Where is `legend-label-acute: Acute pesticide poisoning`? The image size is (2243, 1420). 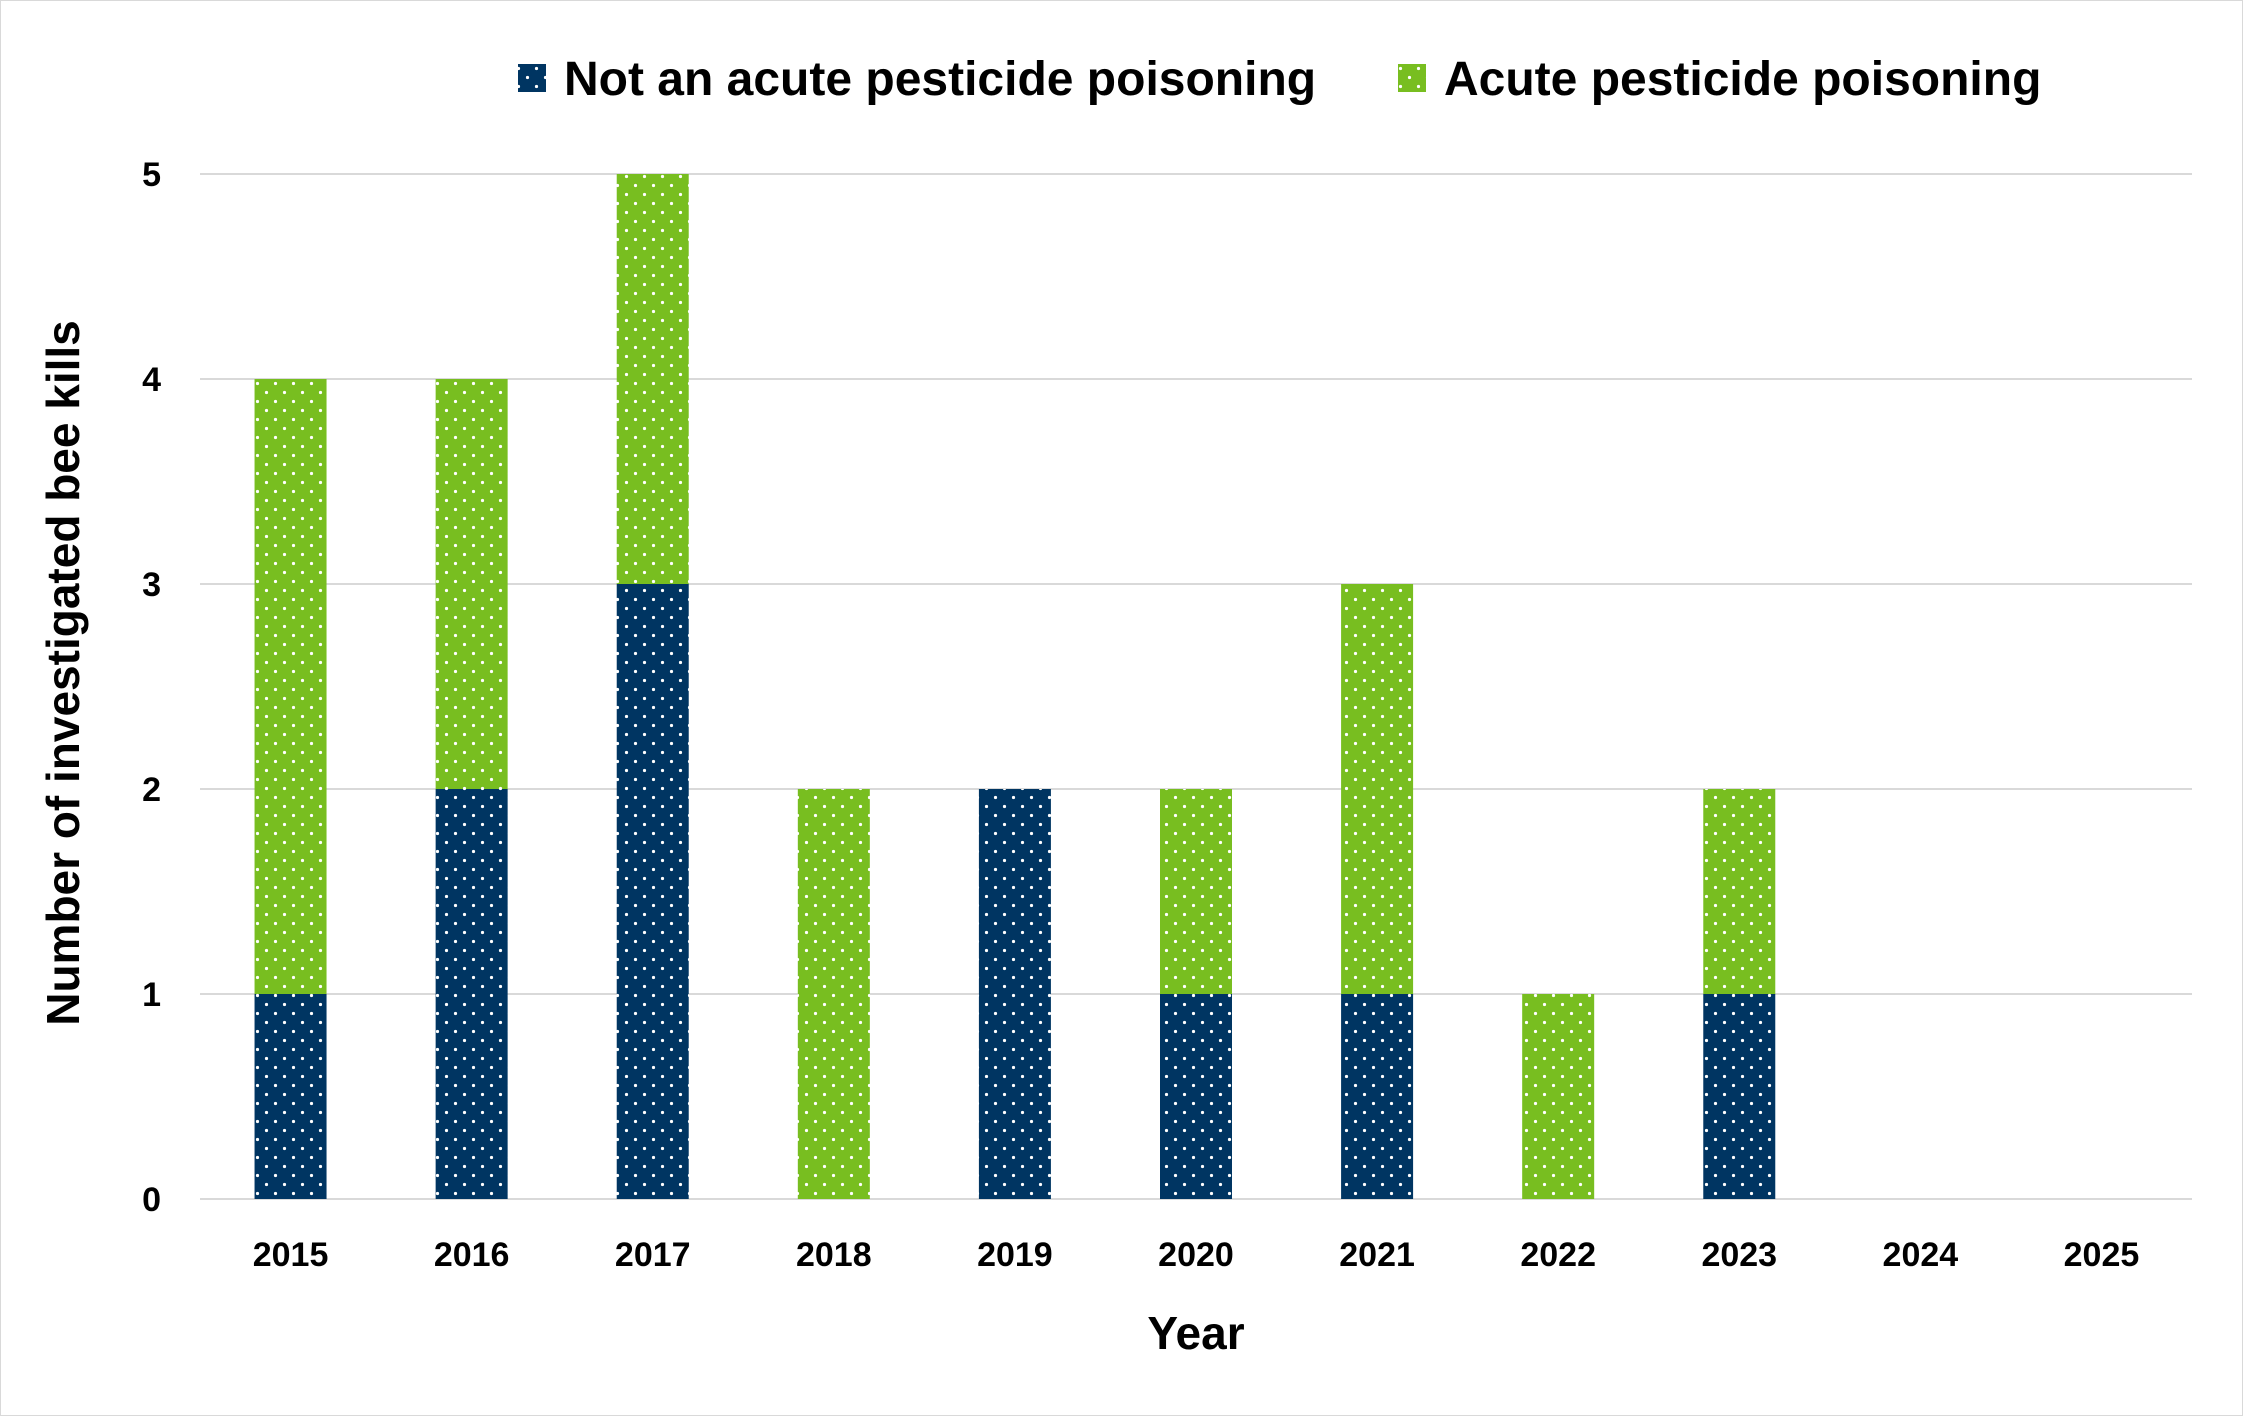
legend-label-acute: Acute pesticide poisoning is located at coordinates (1742, 79).